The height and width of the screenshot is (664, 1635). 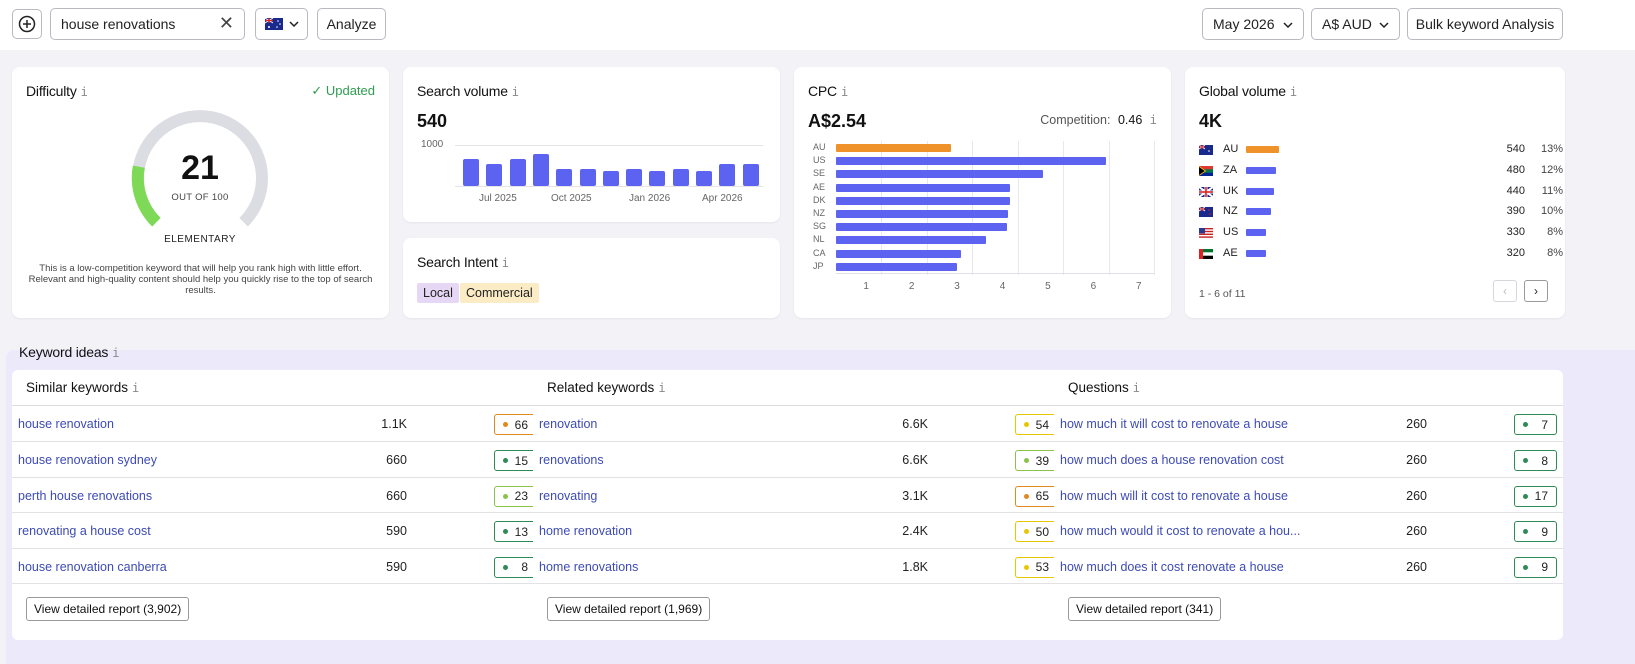 I want to click on country-volume: 320, so click(x=1515, y=253).